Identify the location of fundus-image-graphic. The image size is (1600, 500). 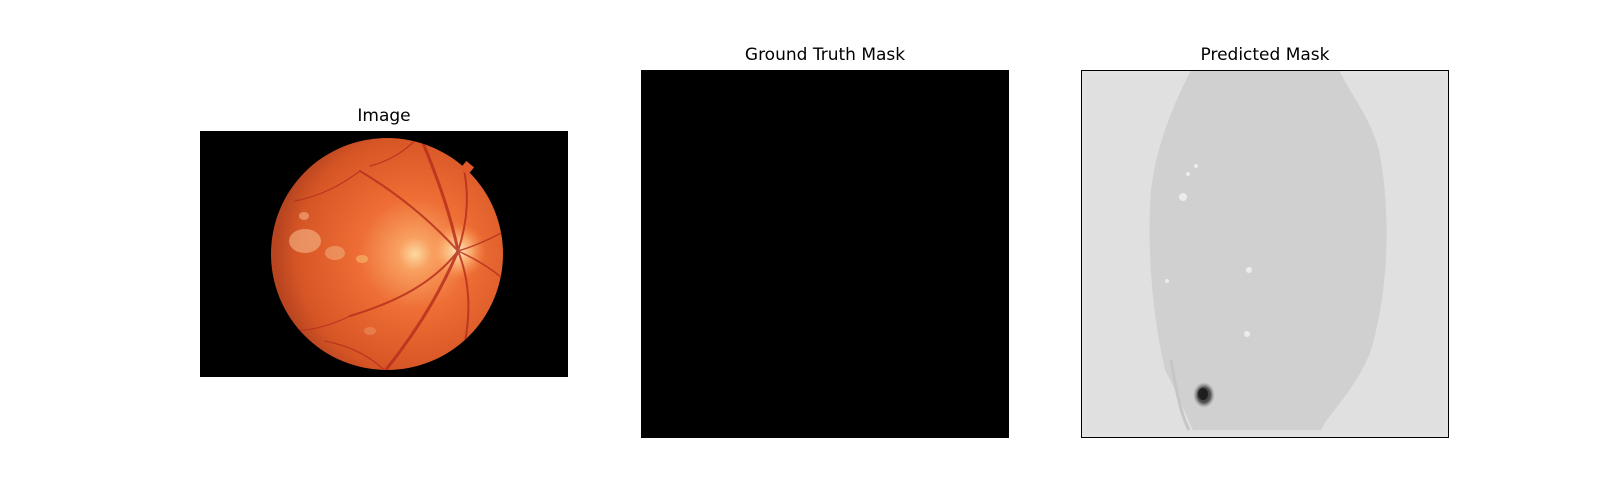
(384, 254).